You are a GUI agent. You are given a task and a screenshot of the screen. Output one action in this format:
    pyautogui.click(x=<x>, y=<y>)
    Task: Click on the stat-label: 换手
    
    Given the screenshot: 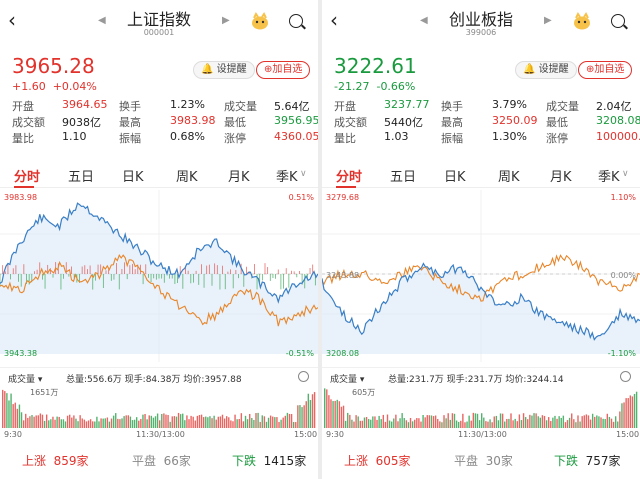 What is the action you would take?
    pyautogui.click(x=452, y=106)
    